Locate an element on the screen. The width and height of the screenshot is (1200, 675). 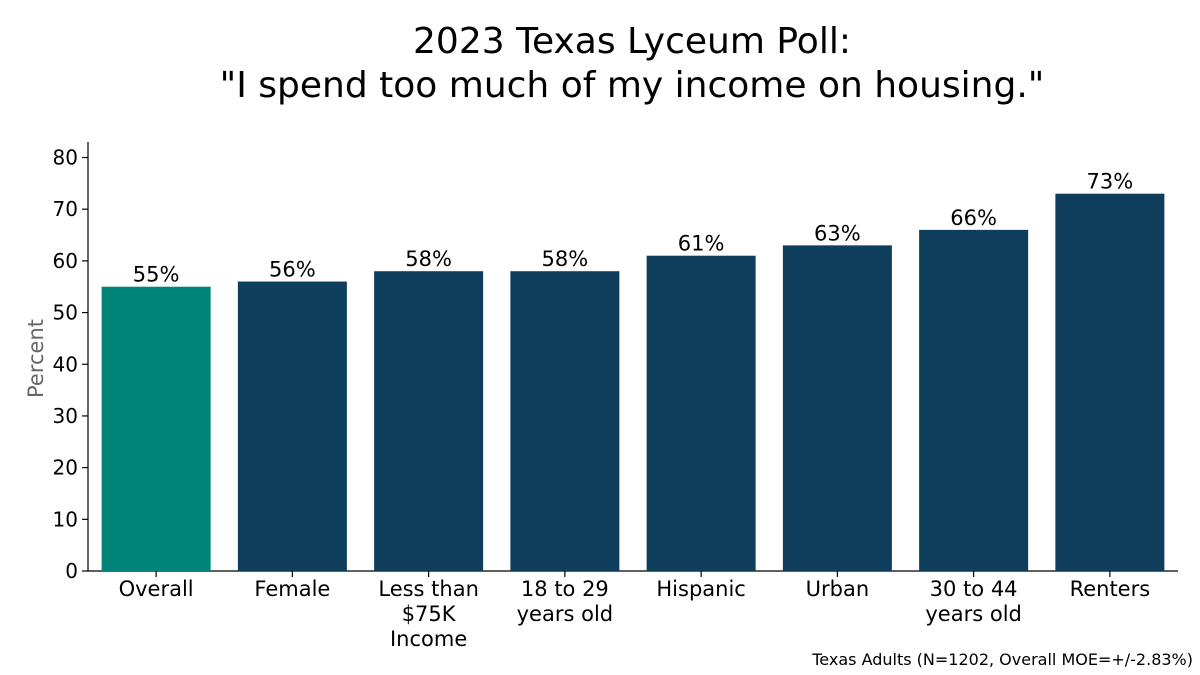
x-tick-label: $75K is located at coordinates (429, 614).